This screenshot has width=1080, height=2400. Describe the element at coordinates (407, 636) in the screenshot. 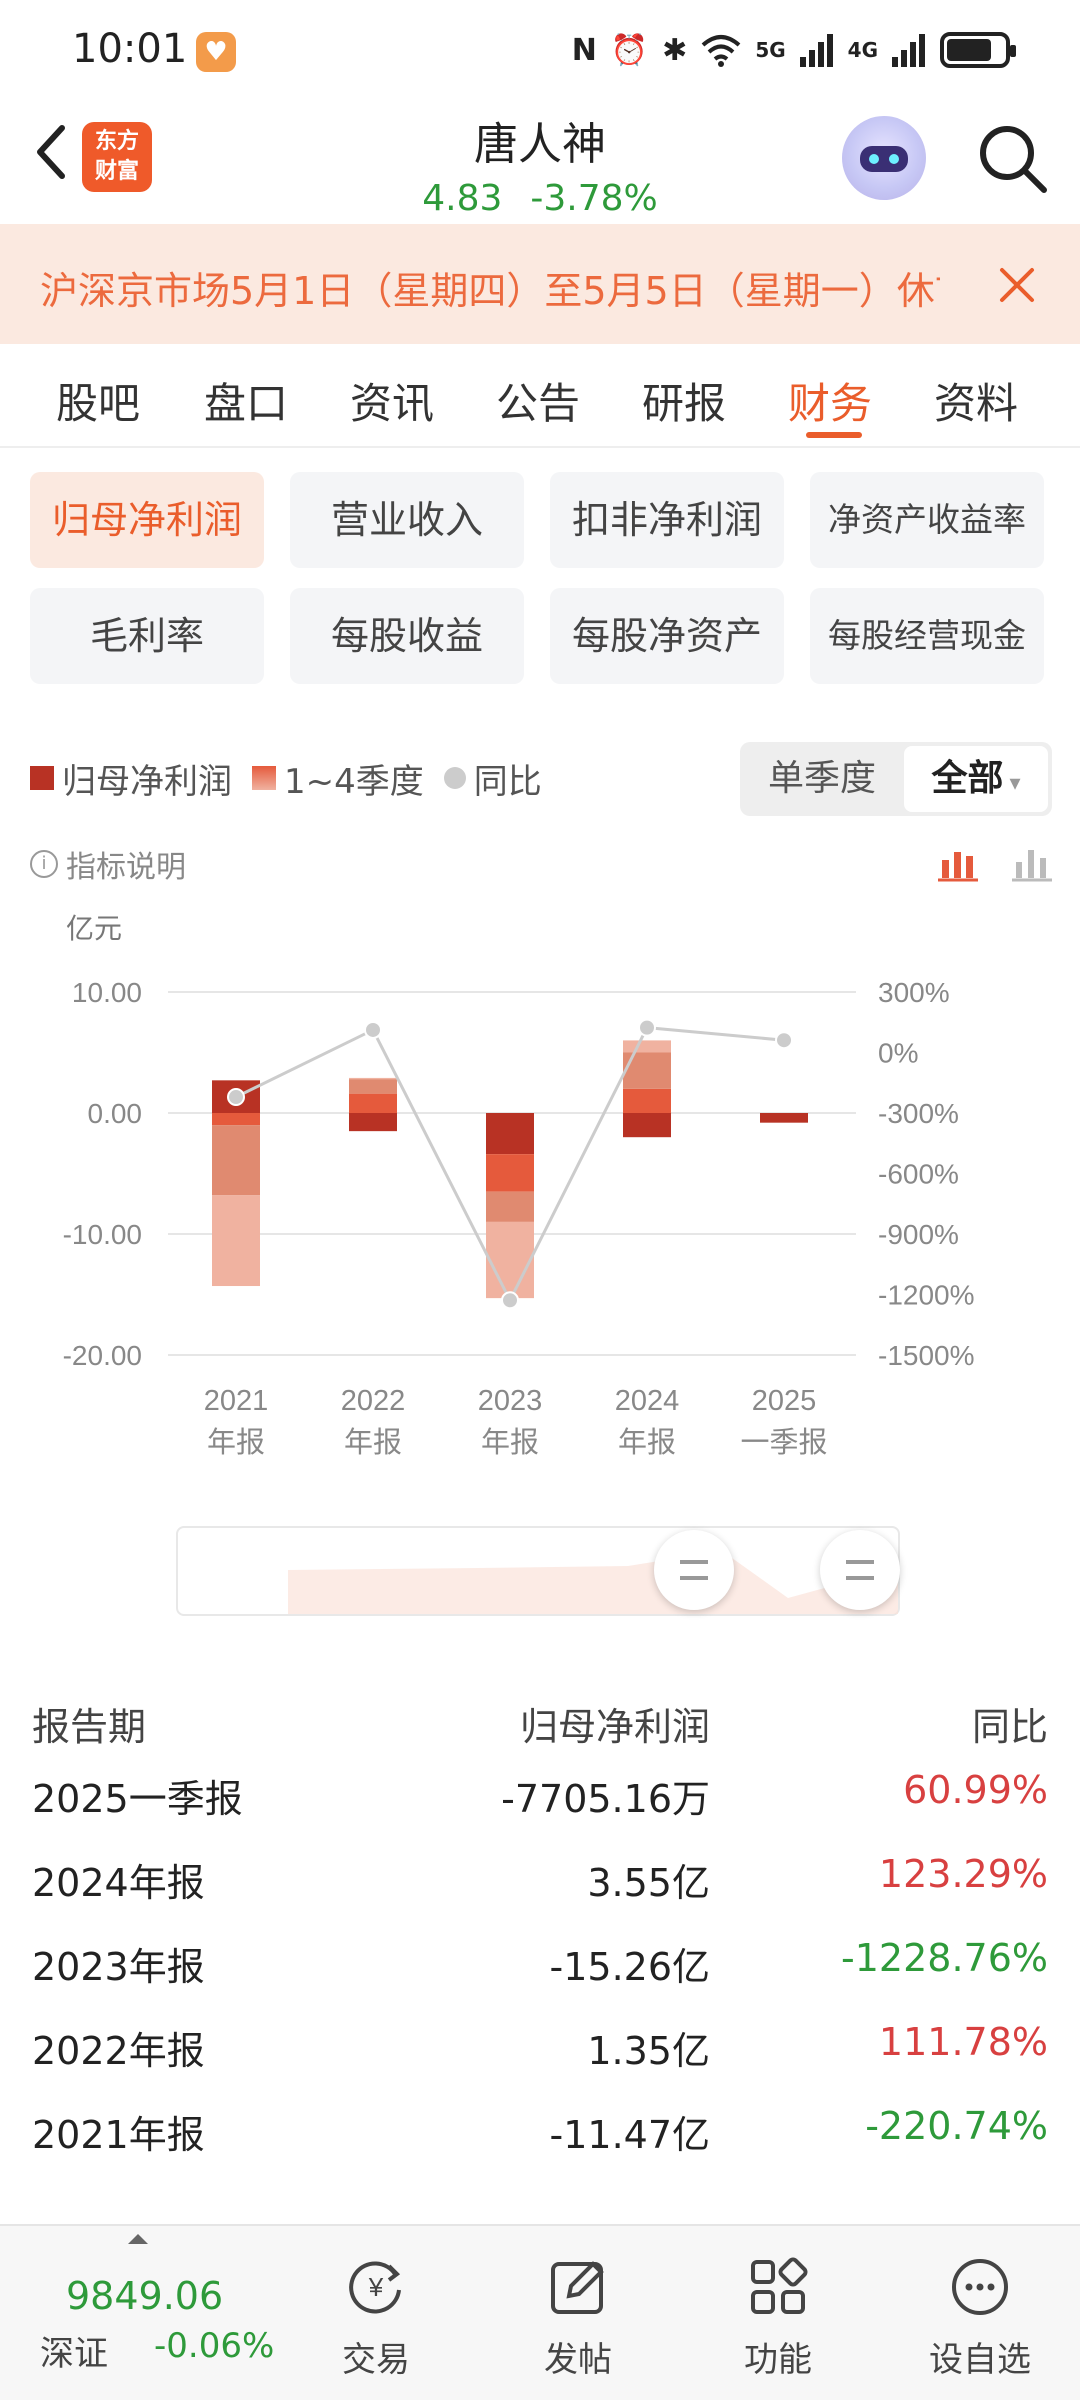

I see `metric-eps: 每股收益` at that location.